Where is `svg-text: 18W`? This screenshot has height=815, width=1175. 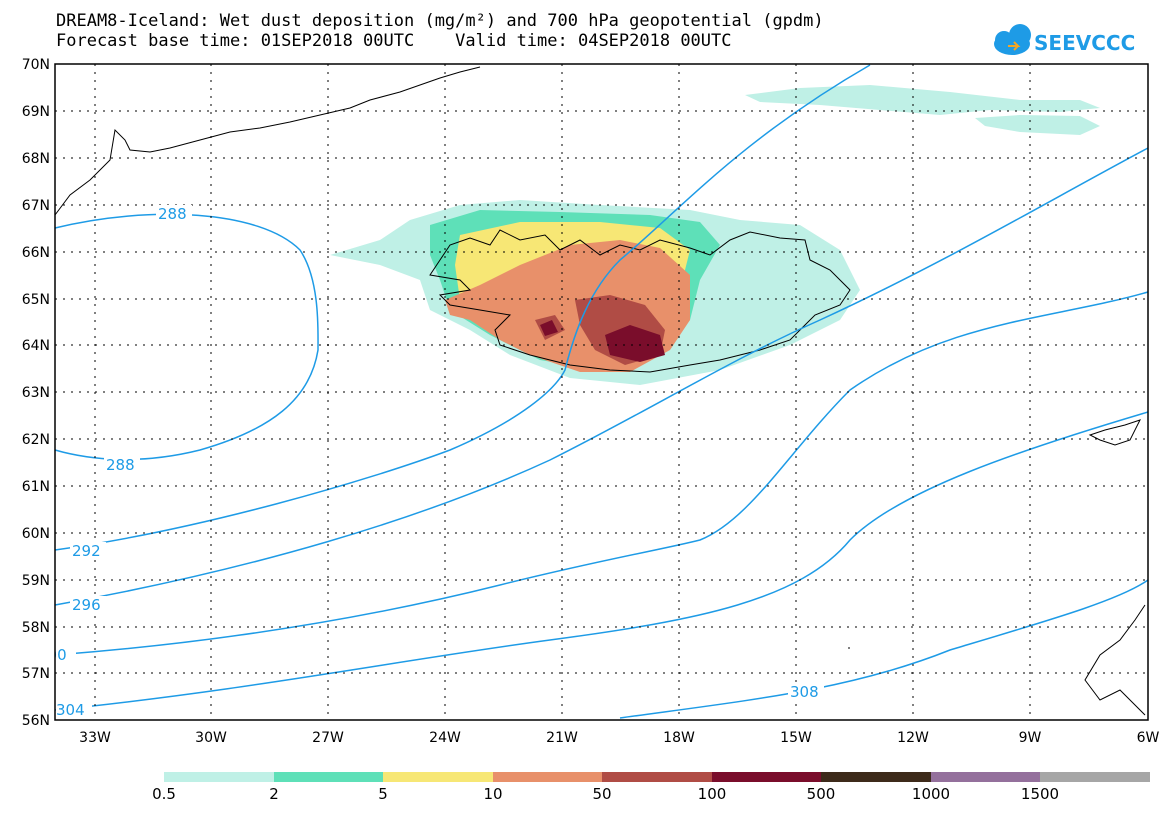
svg-text: 18W is located at coordinates (679, 738).